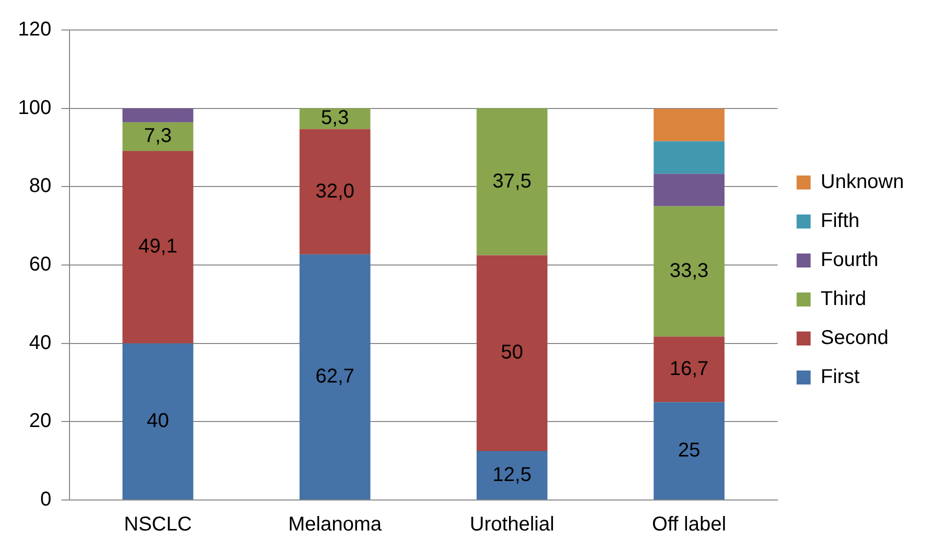  What do you see at coordinates (840, 377) in the screenshot?
I see `legend-label: First` at bounding box center [840, 377].